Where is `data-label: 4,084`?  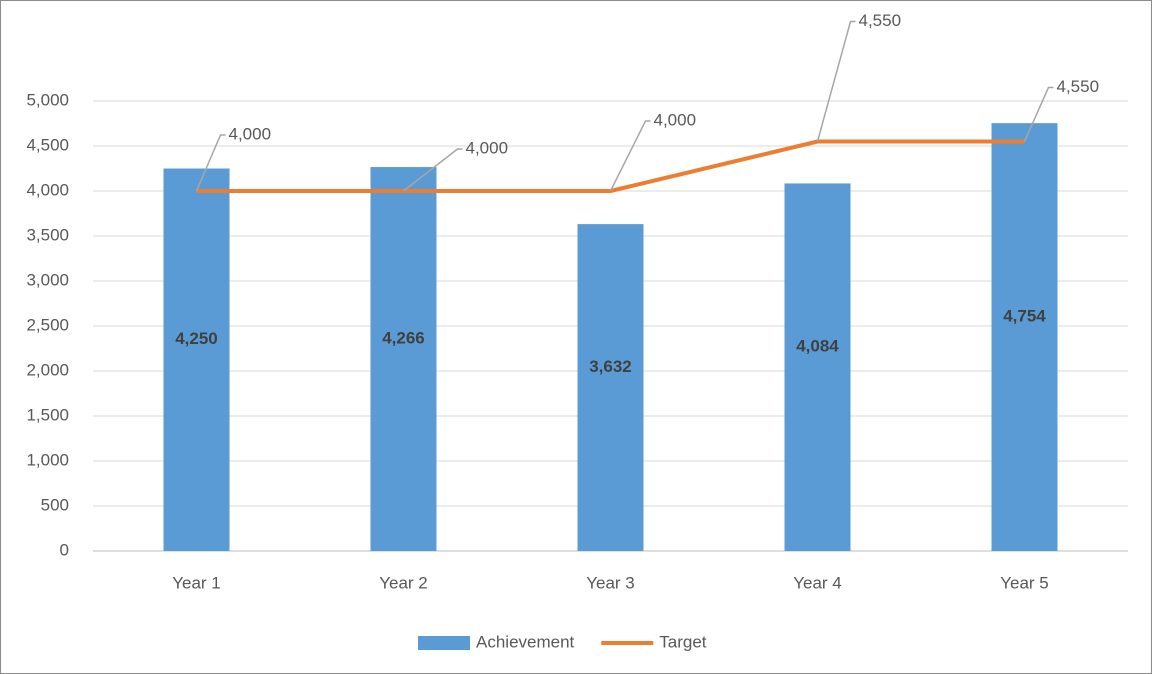
data-label: 4,084 is located at coordinates (817, 346).